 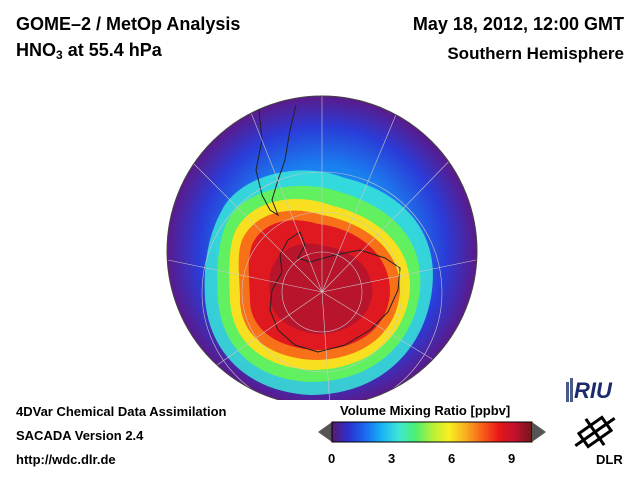 I want to click on australia-coastline, so click(x=472, y=175).